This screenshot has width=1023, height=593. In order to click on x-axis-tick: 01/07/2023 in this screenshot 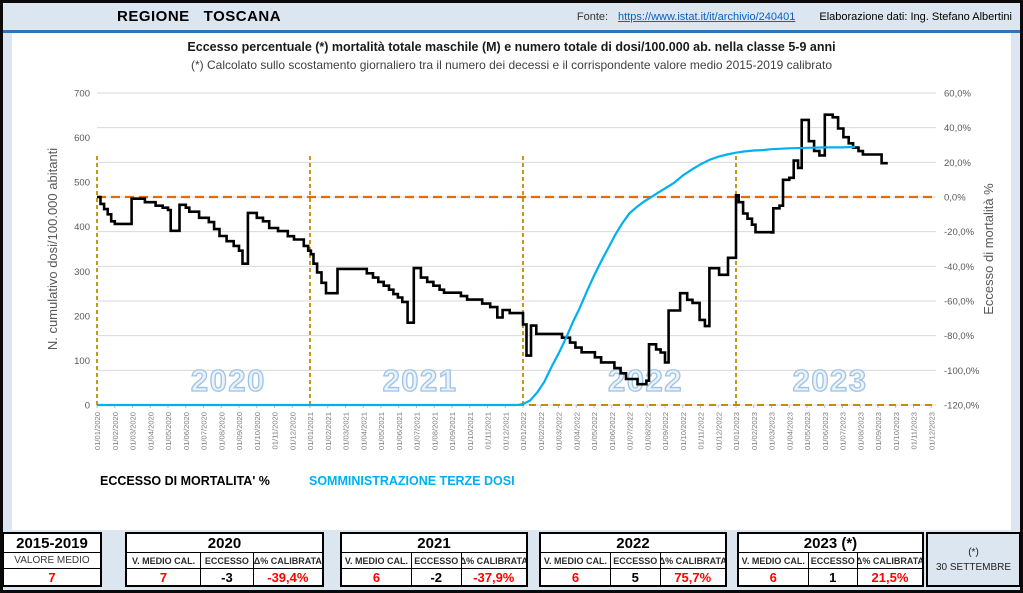, I will do `click(843, 431)`.